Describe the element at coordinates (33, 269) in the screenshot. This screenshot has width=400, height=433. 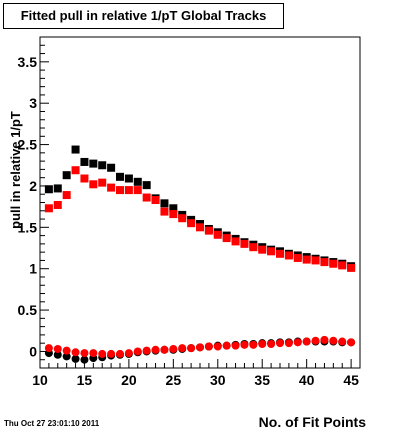
I see `y-tick-label: 1` at that location.